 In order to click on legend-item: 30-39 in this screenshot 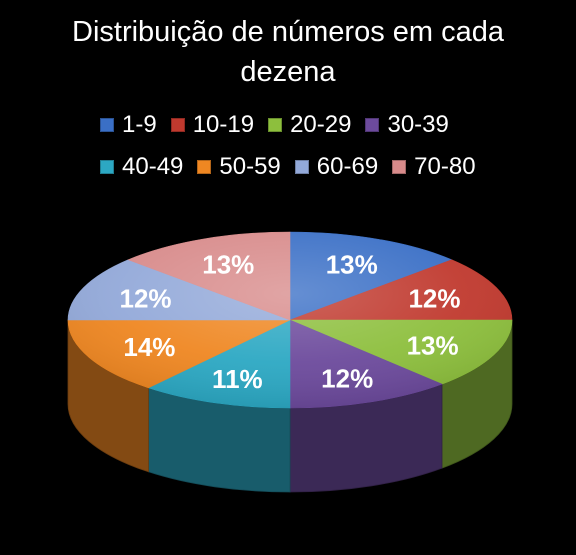, I will do `click(407, 125)`.